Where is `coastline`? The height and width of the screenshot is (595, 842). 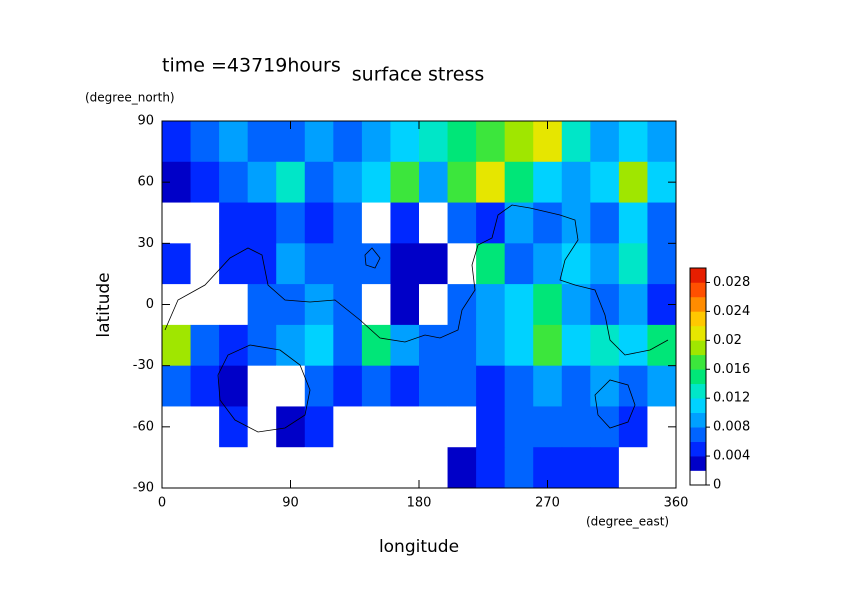
coastline is located at coordinates (264, 388).